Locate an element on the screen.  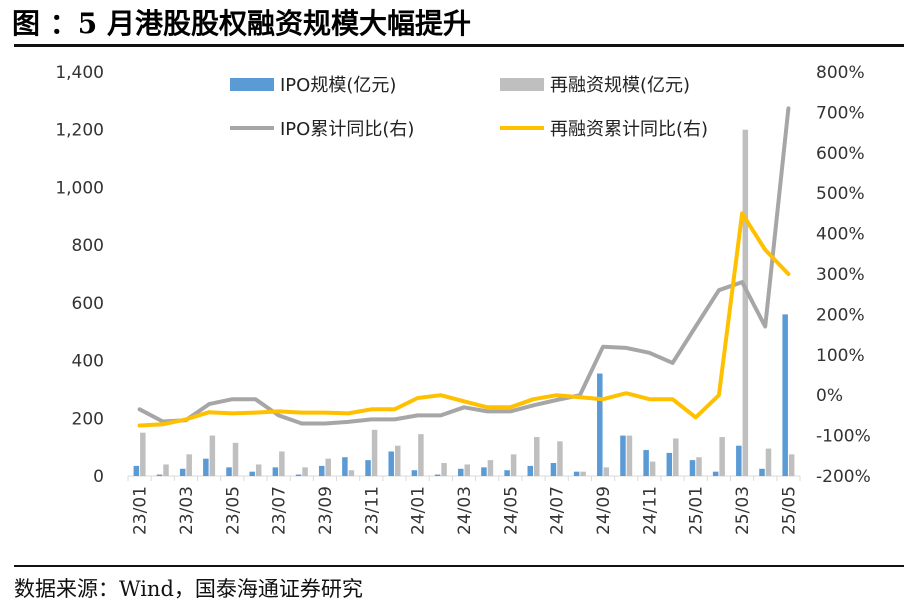
y-left-tick-label: 800 is located at coordinates (88, 246).